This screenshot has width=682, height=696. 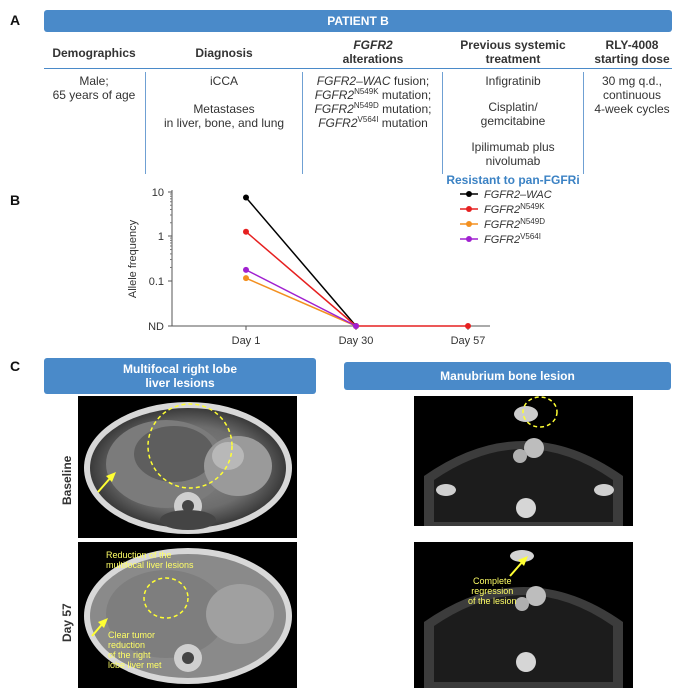 What do you see at coordinates (514, 209) in the screenshot?
I see `legend-entry: FGFR2N549K` at bounding box center [514, 209].